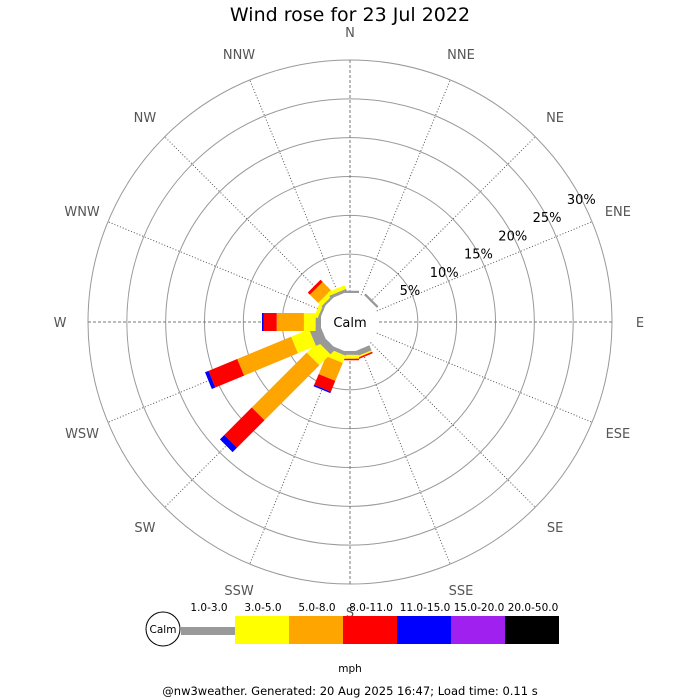  What do you see at coordinates (208, 608) in the screenshot?
I see `legend-label-1-0-3-0: 1.0-3.0` at bounding box center [208, 608].